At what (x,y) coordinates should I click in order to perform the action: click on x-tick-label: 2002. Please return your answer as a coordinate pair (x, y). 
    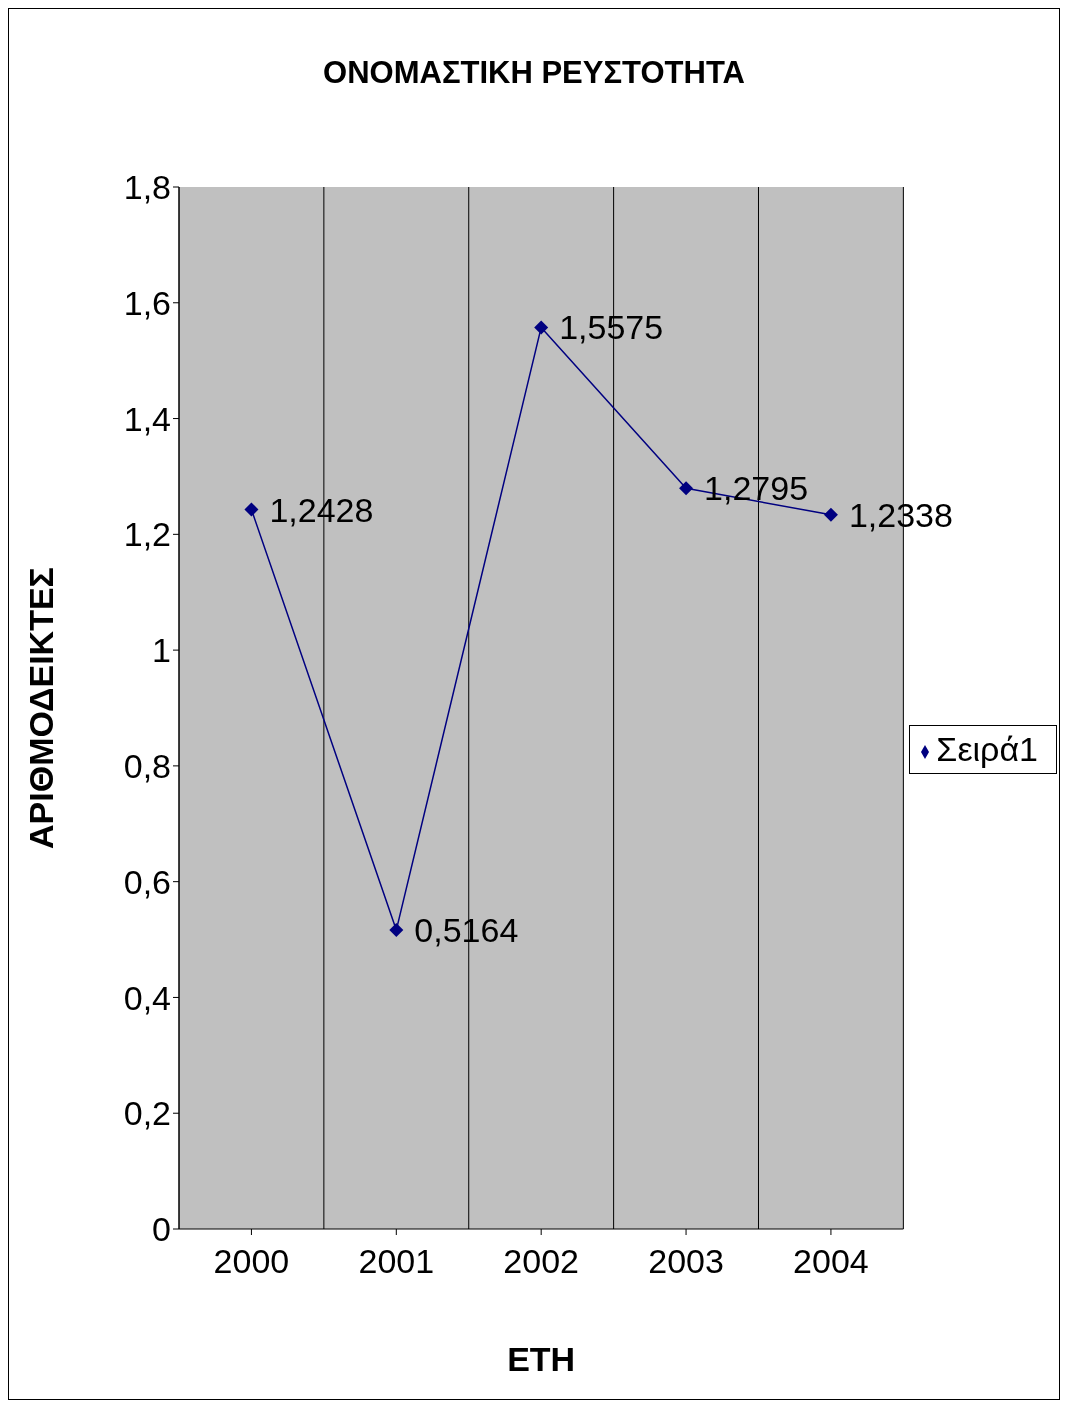
    Looking at the image, I should click on (541, 1261).